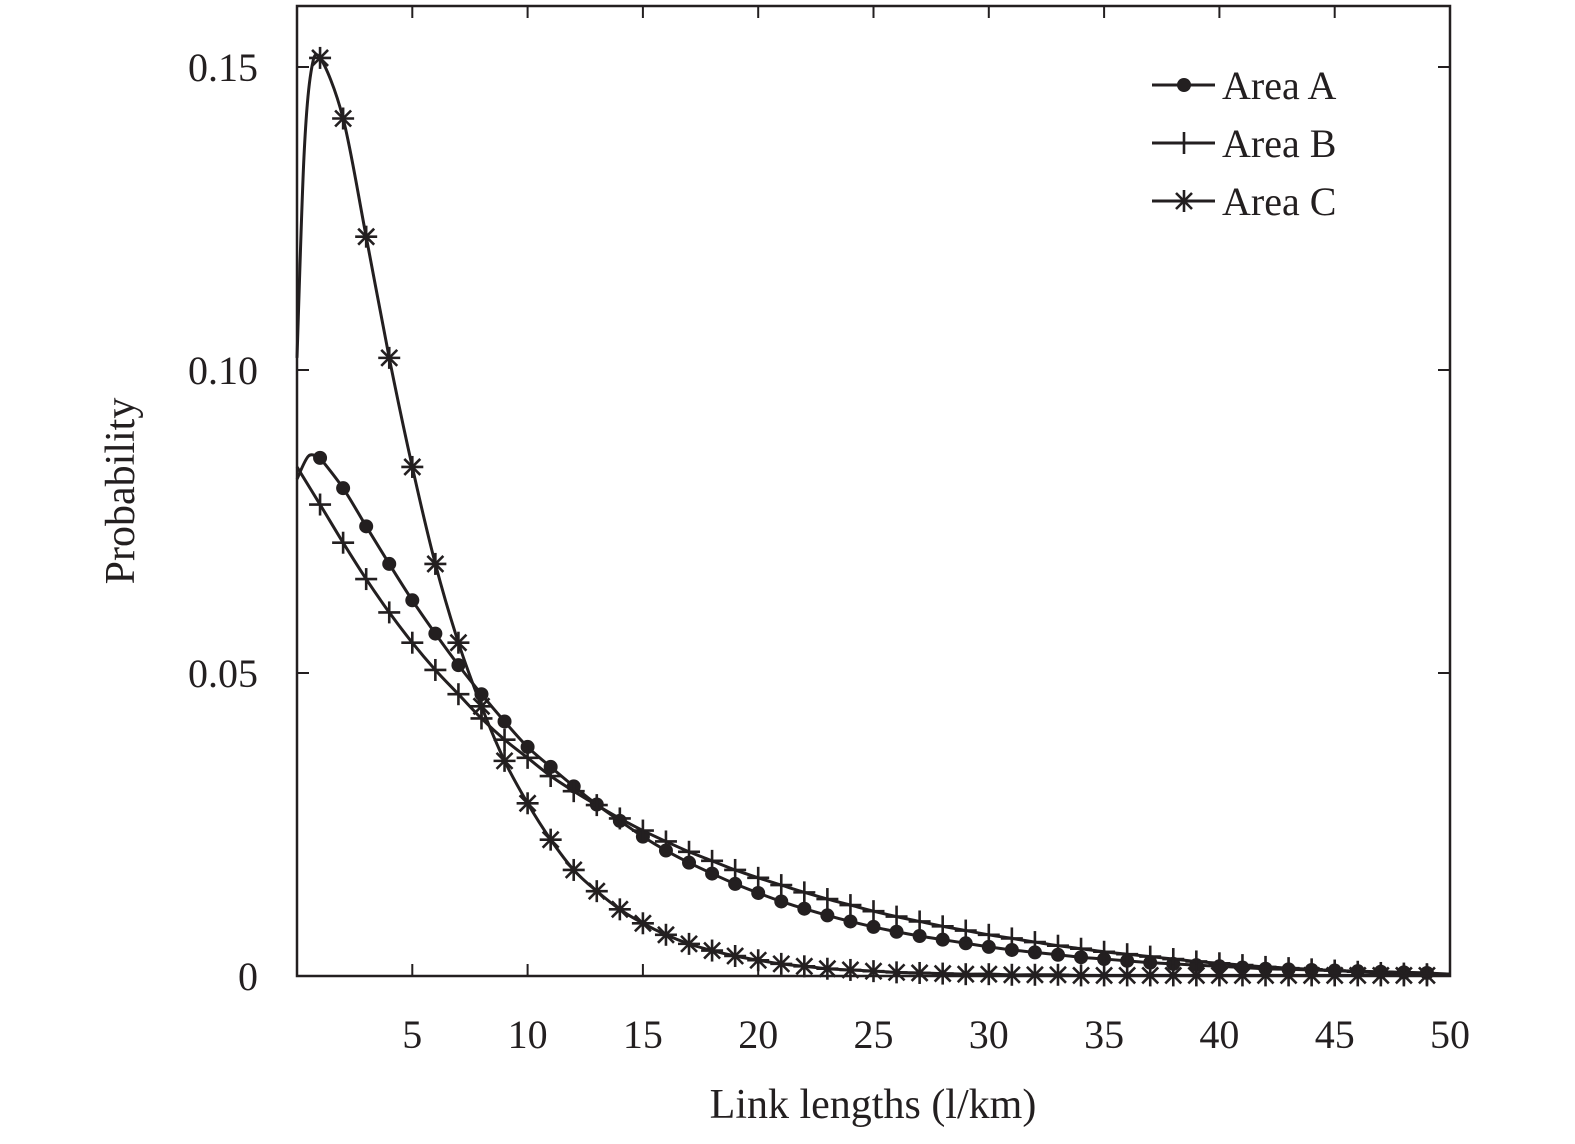 Image resolution: width=1575 pixels, height=1144 pixels. I want to click on point-area-c-10-d2, so click(550, 839).